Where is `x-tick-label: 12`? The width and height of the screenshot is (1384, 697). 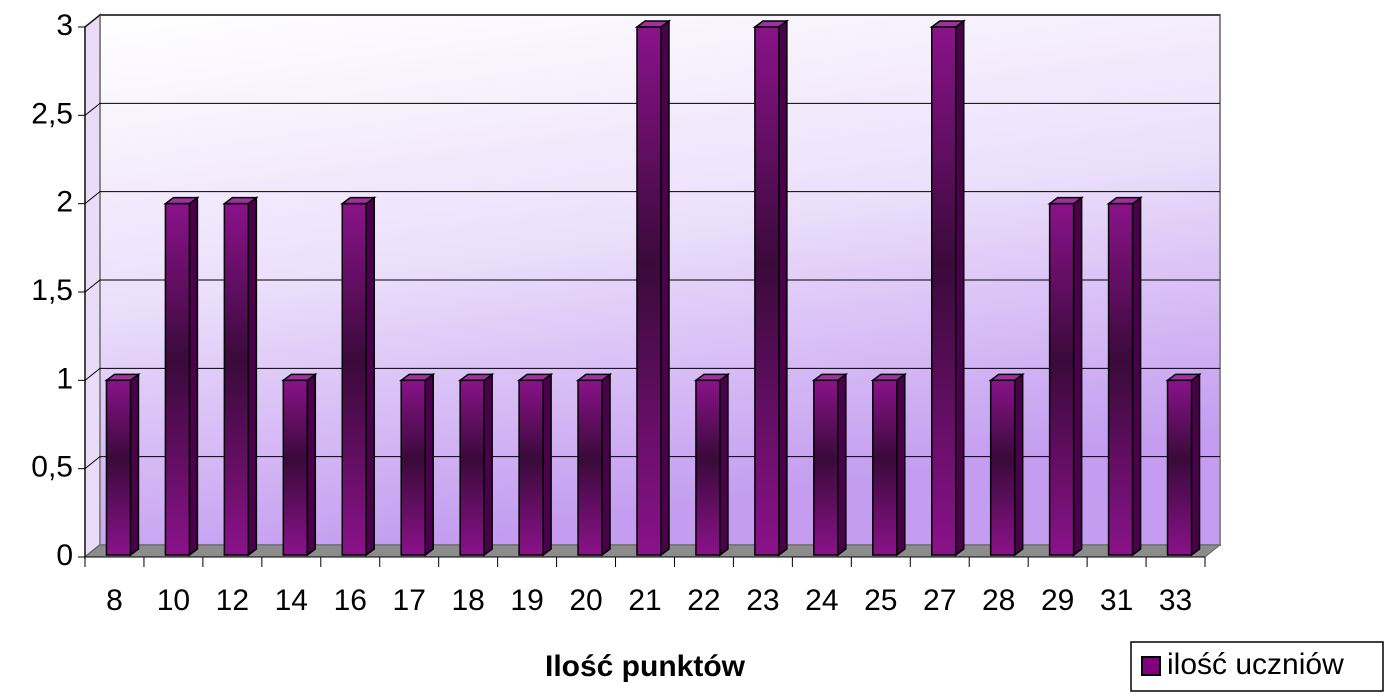
x-tick-label: 12 is located at coordinates (232, 600).